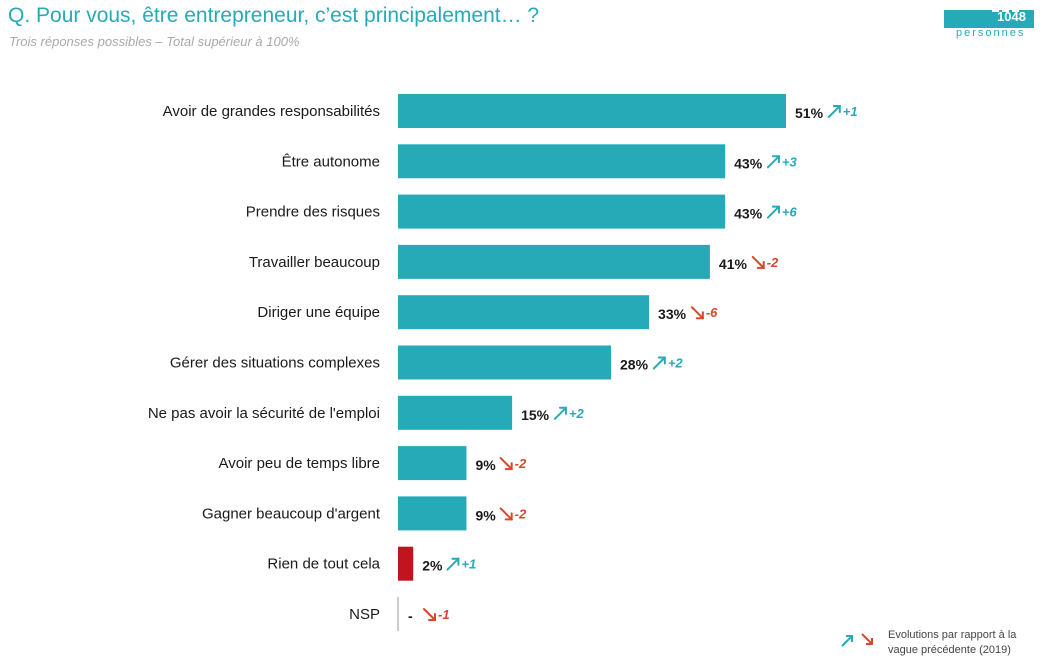 The image size is (1050, 664). What do you see at coordinates (410, 616) in the screenshot?
I see `value-label: -` at bounding box center [410, 616].